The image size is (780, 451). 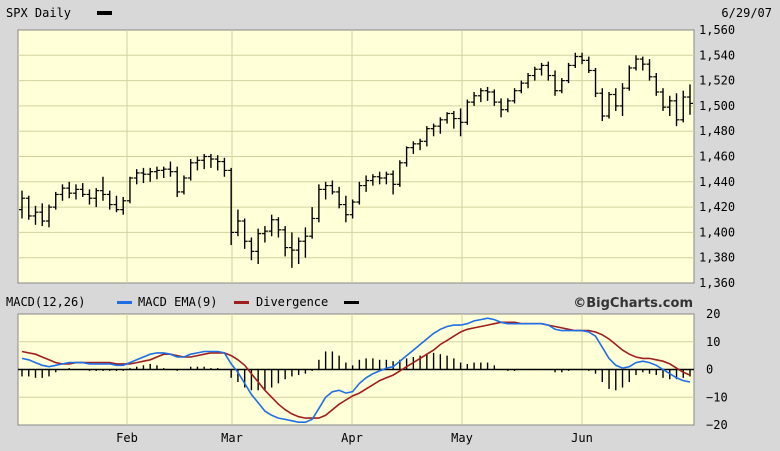 What do you see at coordinates (717, 425) in the screenshot?
I see `macd-tick-label: −20` at bounding box center [717, 425].